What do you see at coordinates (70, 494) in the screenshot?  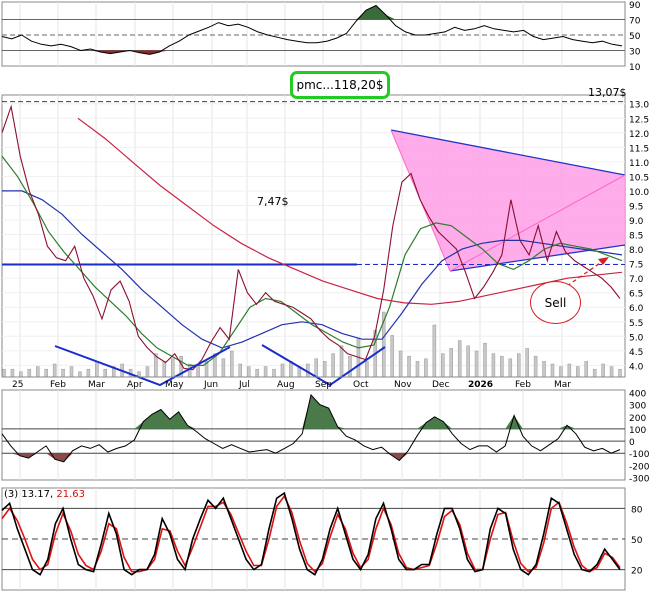 I see `stochastic-legend-value-2: 21.63` at bounding box center [70, 494].